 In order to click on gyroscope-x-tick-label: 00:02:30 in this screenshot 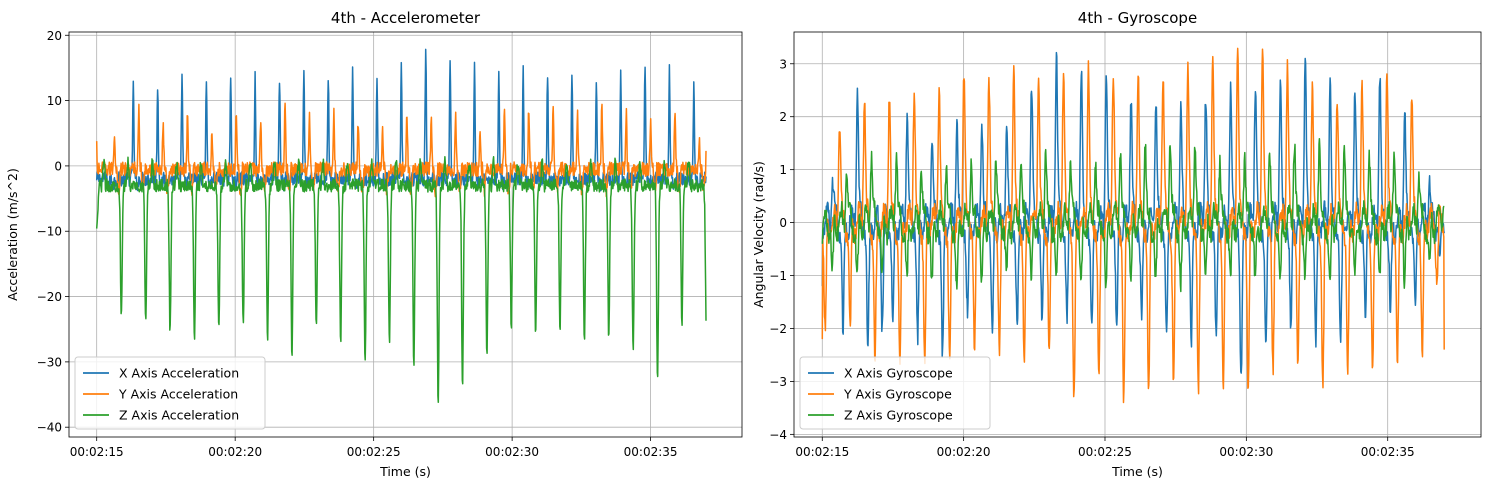, I will do `click(1246, 452)`.